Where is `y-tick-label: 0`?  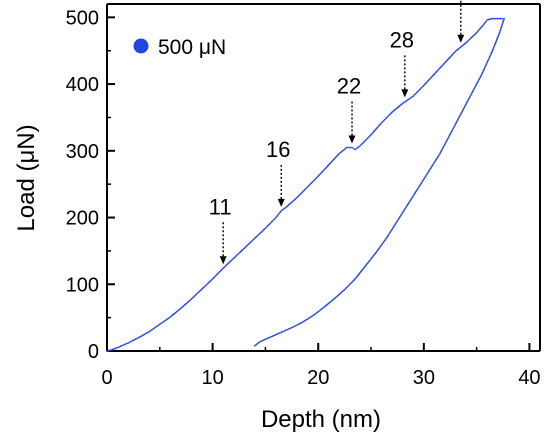
y-tick-label: 0 is located at coordinates (93, 352).